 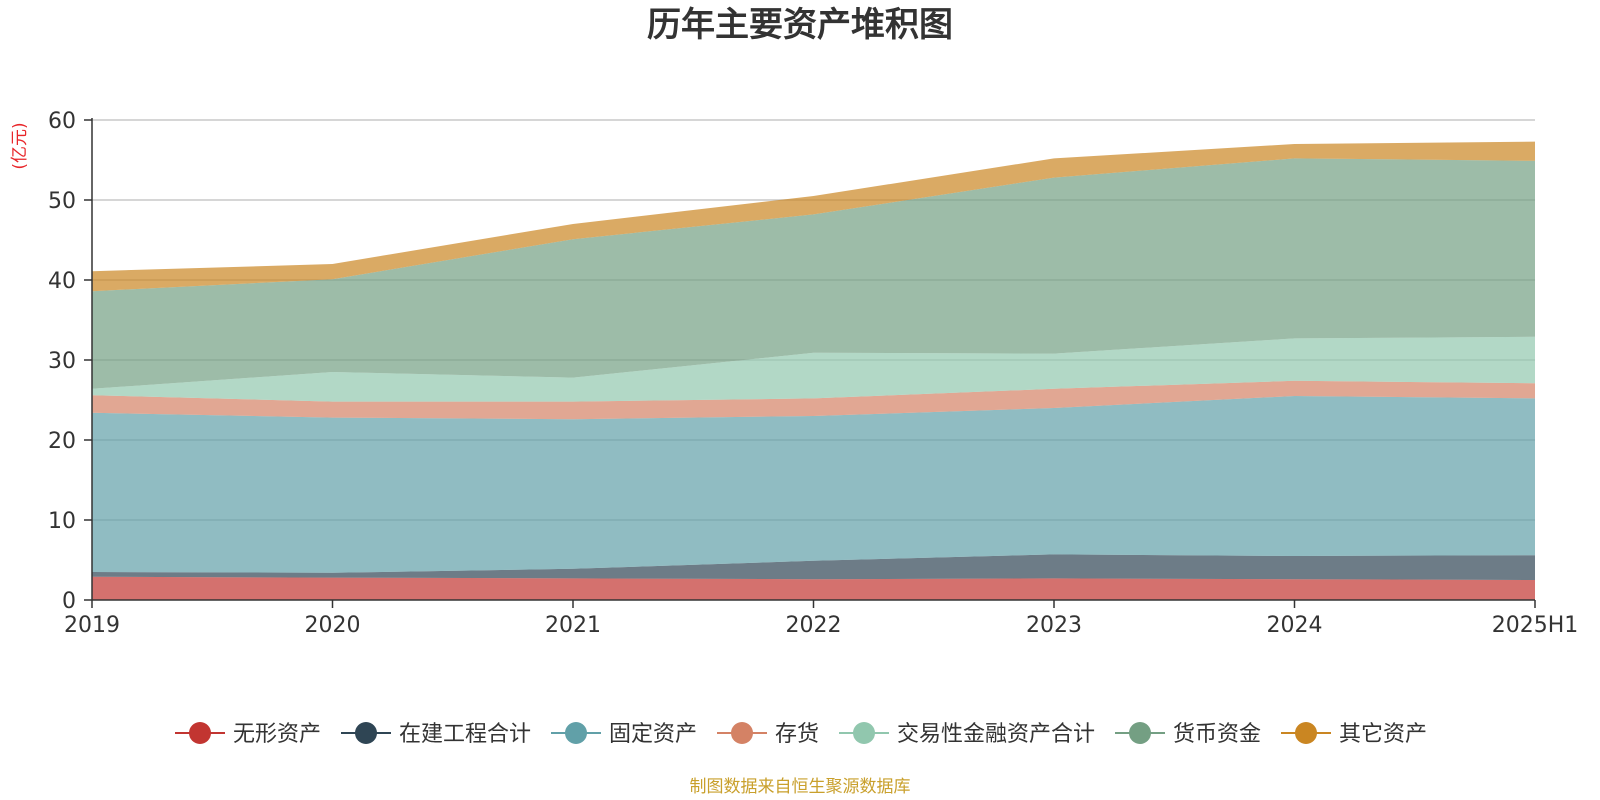 What do you see at coordinates (768, 734) in the screenshot?
I see `legend-item-3: 存货` at bounding box center [768, 734].